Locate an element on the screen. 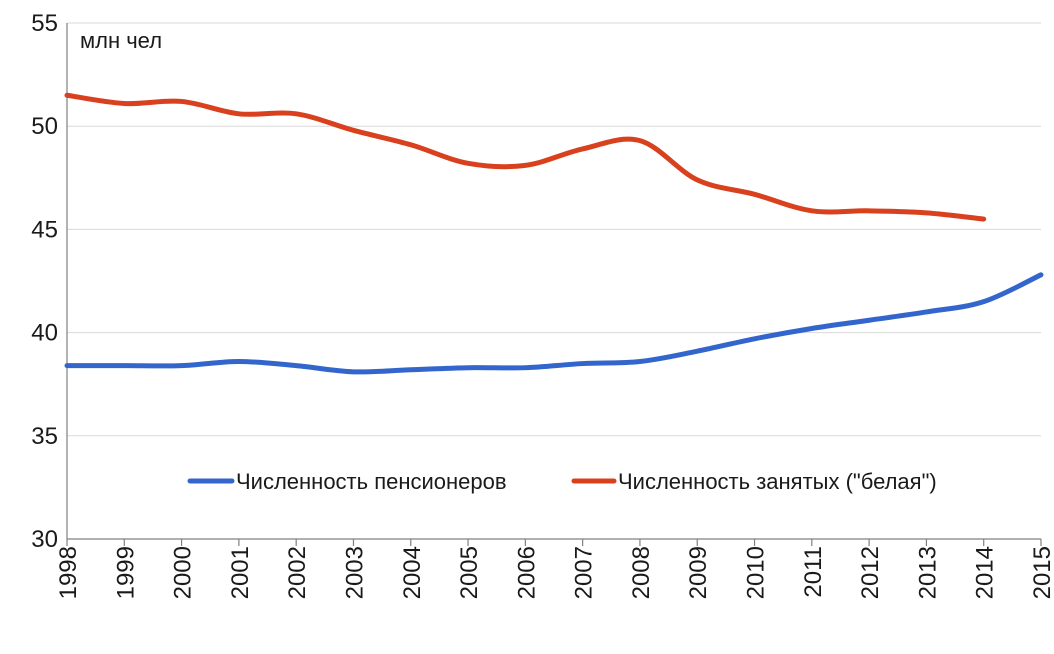 Image resolution: width=1054 pixels, height=654 pixels. y-tick-label: 40 is located at coordinates (44, 333).